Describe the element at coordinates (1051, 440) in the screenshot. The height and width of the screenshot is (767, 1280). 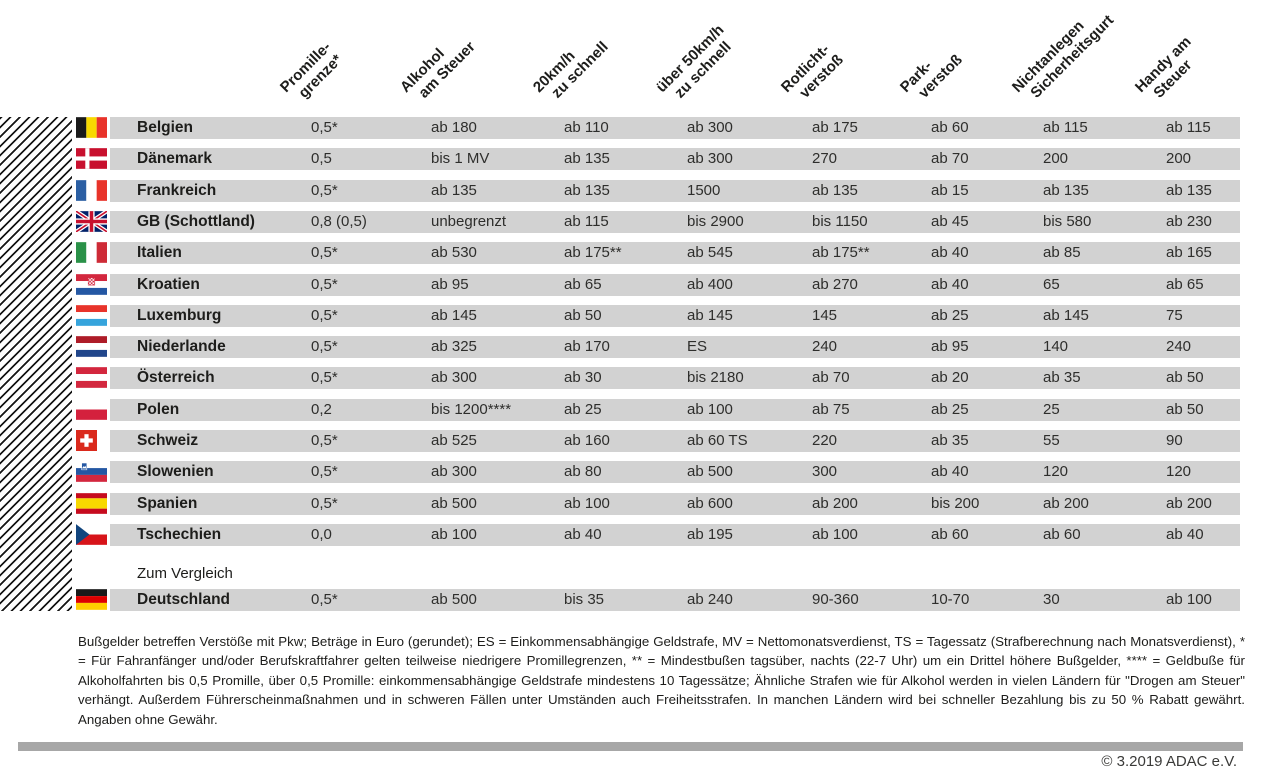
I see `fine-value: 55` at that location.